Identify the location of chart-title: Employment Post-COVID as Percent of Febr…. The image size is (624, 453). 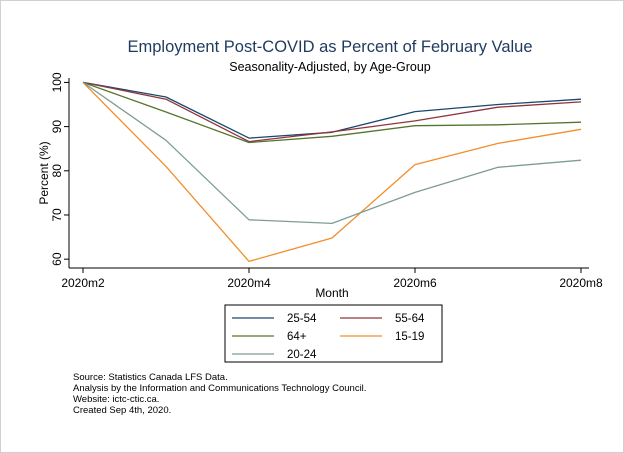
(329, 47).